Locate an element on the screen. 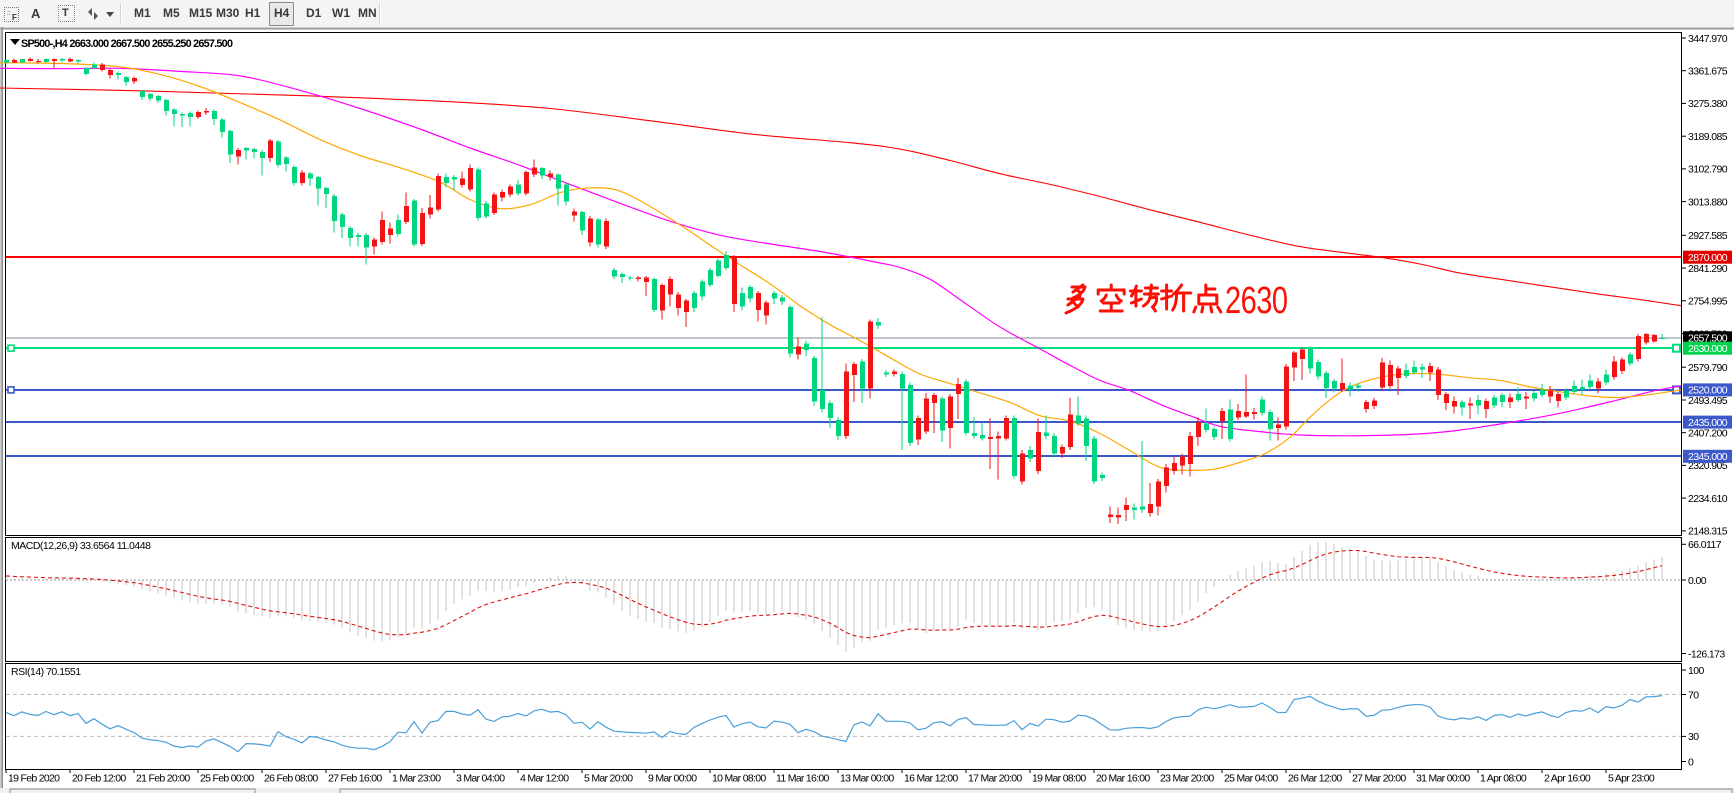 Image resolution: width=1734 pixels, height=793 pixels. svg-text: 2754.995 is located at coordinates (1708, 302).